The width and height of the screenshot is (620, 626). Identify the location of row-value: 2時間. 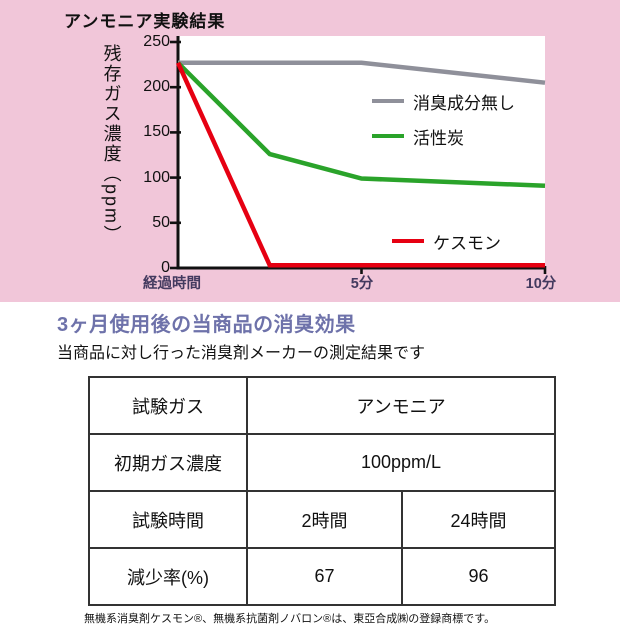
(324, 519).